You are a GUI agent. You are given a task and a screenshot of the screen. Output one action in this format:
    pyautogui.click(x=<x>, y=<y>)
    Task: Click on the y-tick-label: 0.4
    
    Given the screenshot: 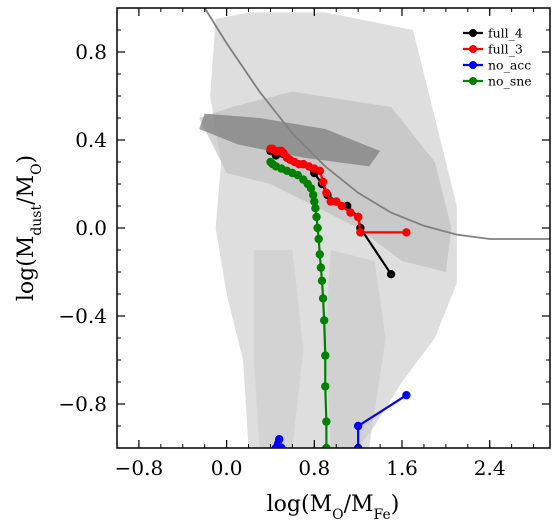 What is the action you would take?
    pyautogui.click(x=91, y=140)
    